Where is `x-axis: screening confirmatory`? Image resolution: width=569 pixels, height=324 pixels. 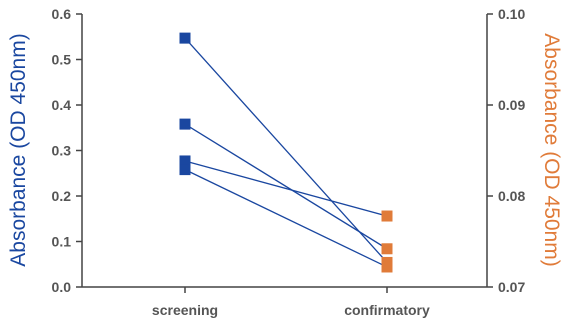
x-axis: screening confirmatory is located at coordinates (284, 302).